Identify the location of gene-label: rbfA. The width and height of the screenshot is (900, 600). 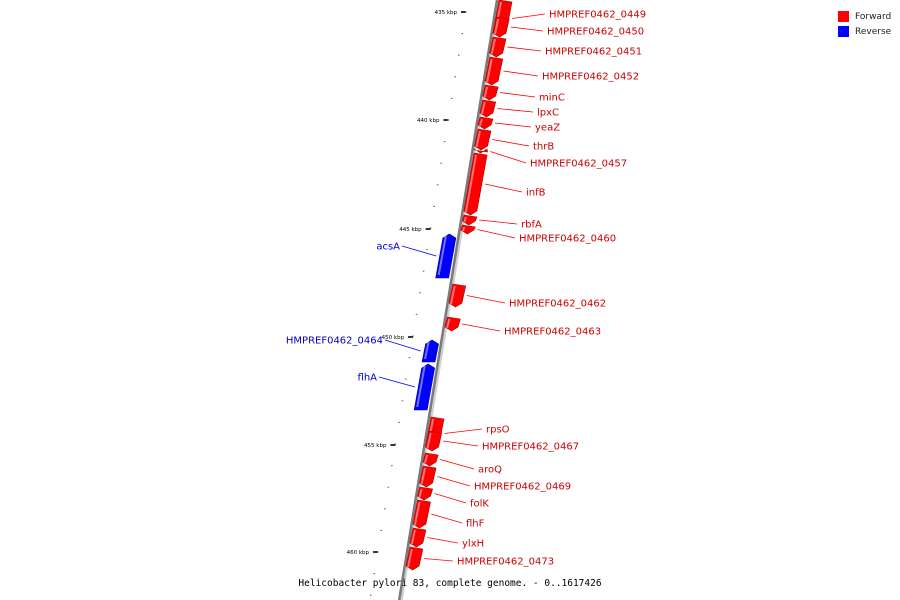
(531, 225).